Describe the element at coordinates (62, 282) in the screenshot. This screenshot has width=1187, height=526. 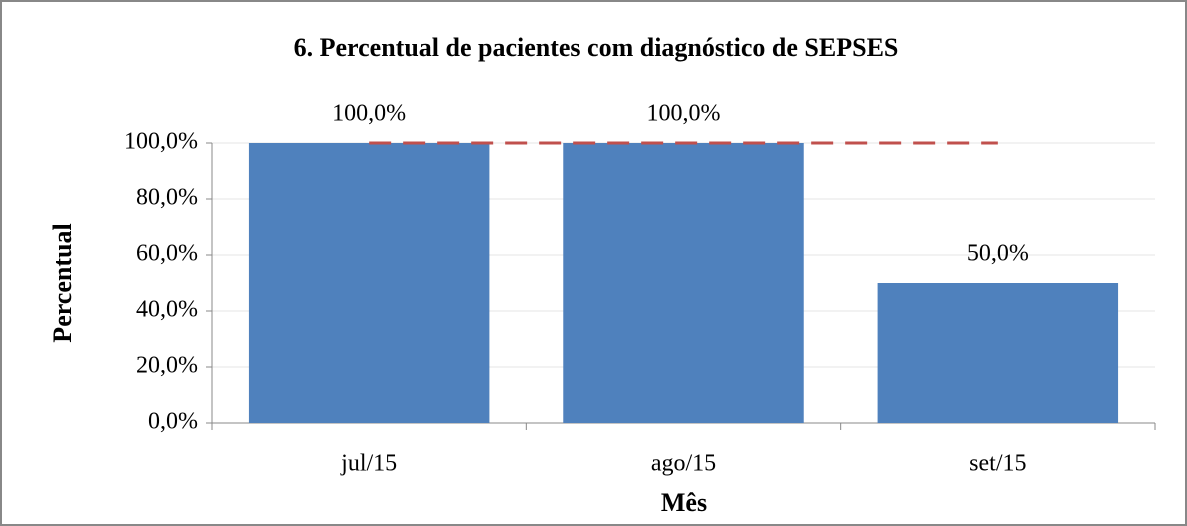
I see `y-axis-label: Percentual` at that location.